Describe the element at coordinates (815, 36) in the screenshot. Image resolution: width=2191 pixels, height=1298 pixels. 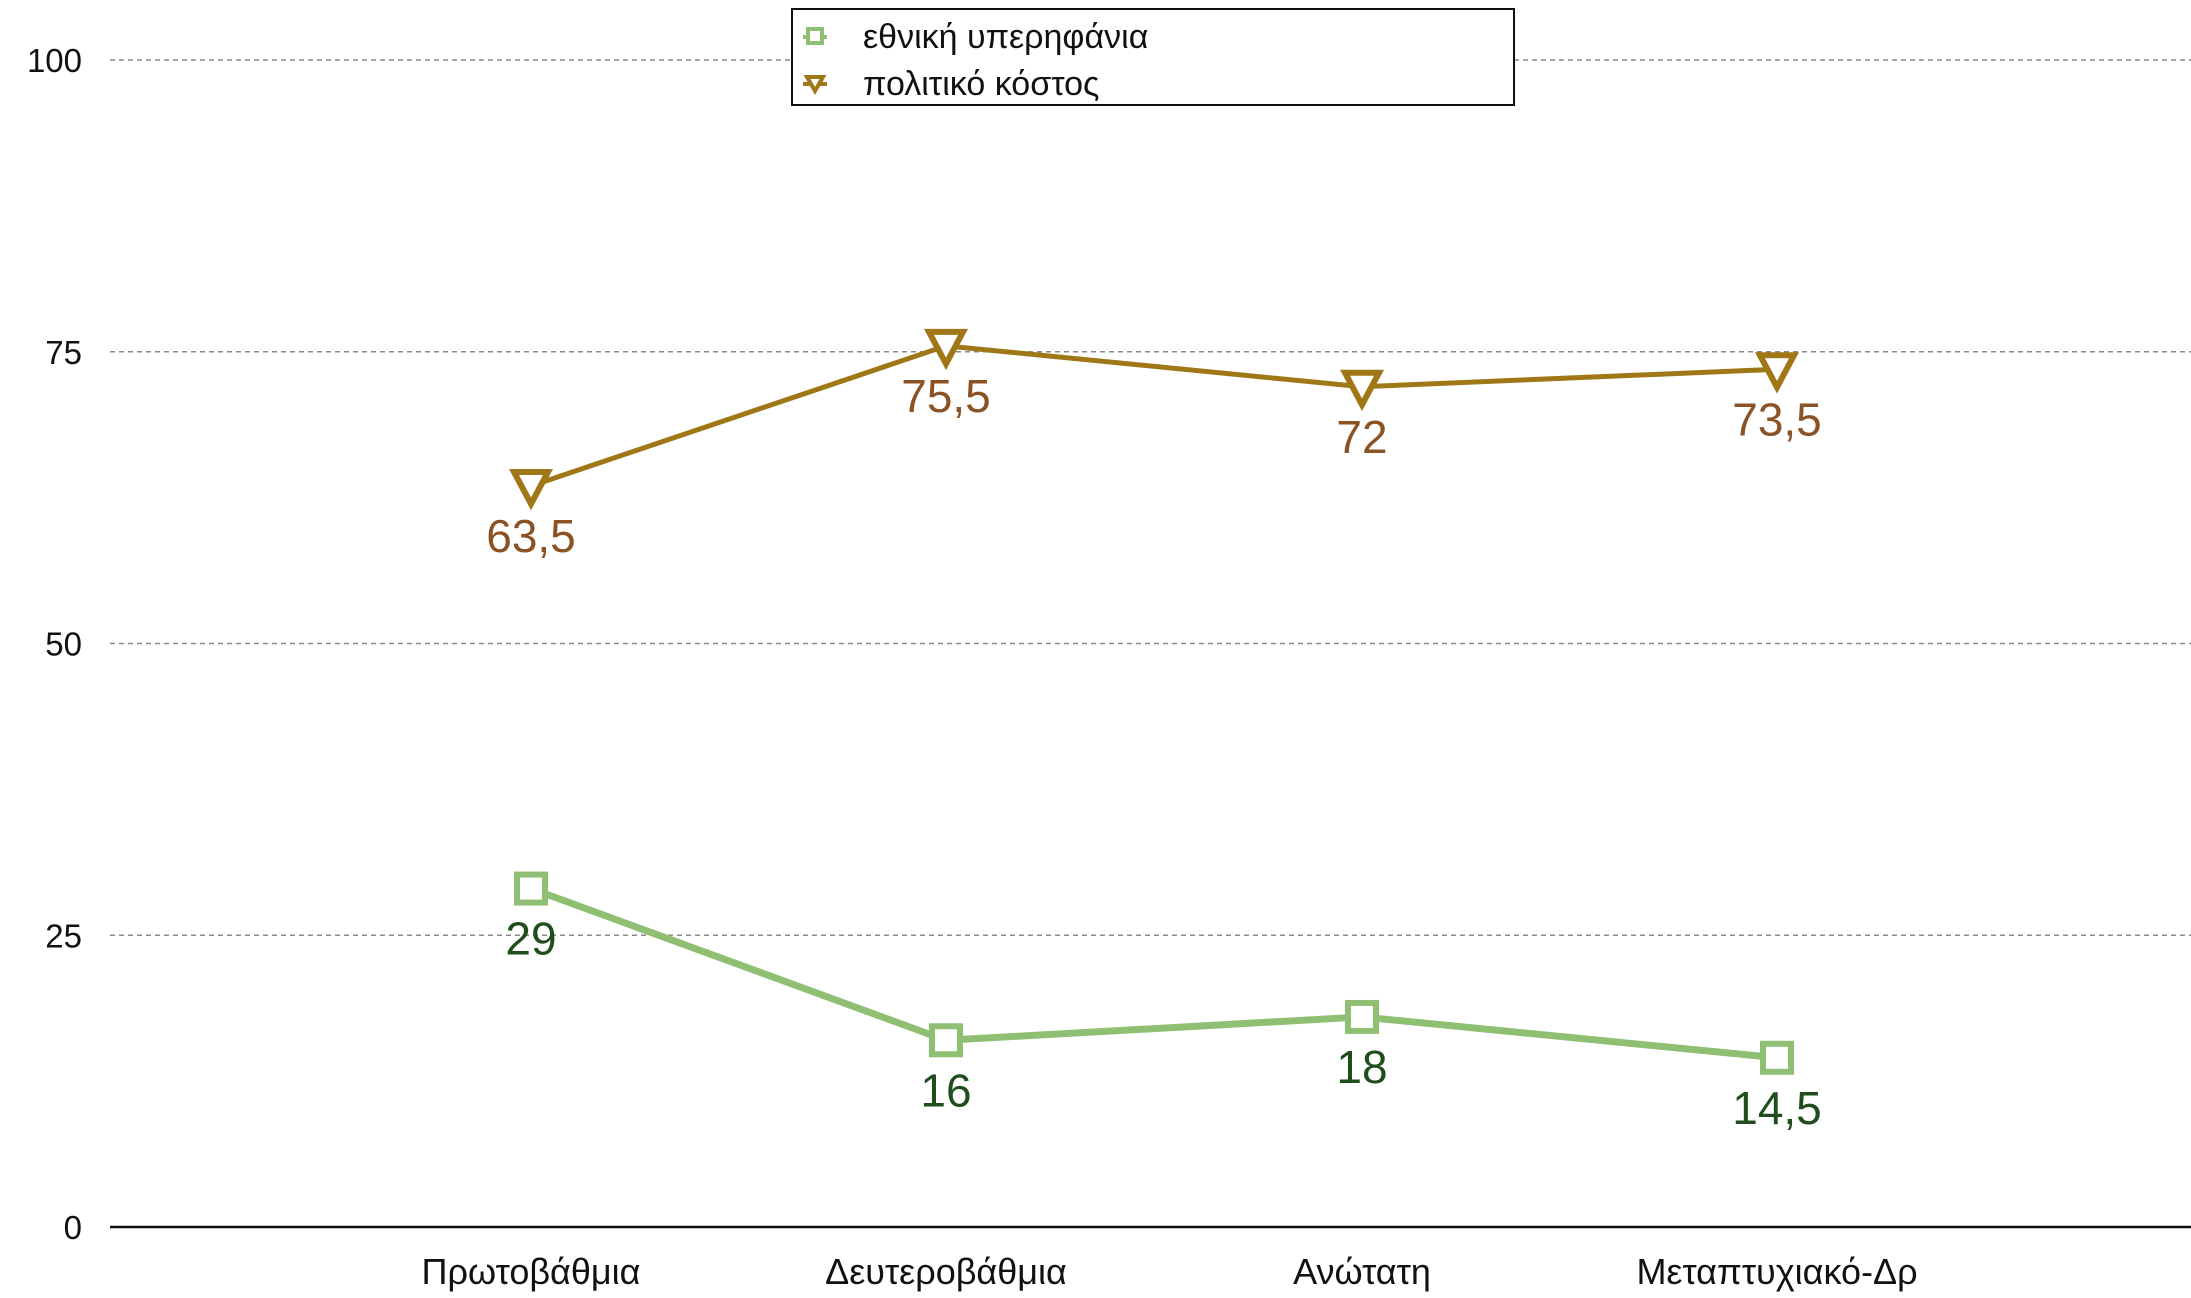
I see `square-marker-icon` at that location.